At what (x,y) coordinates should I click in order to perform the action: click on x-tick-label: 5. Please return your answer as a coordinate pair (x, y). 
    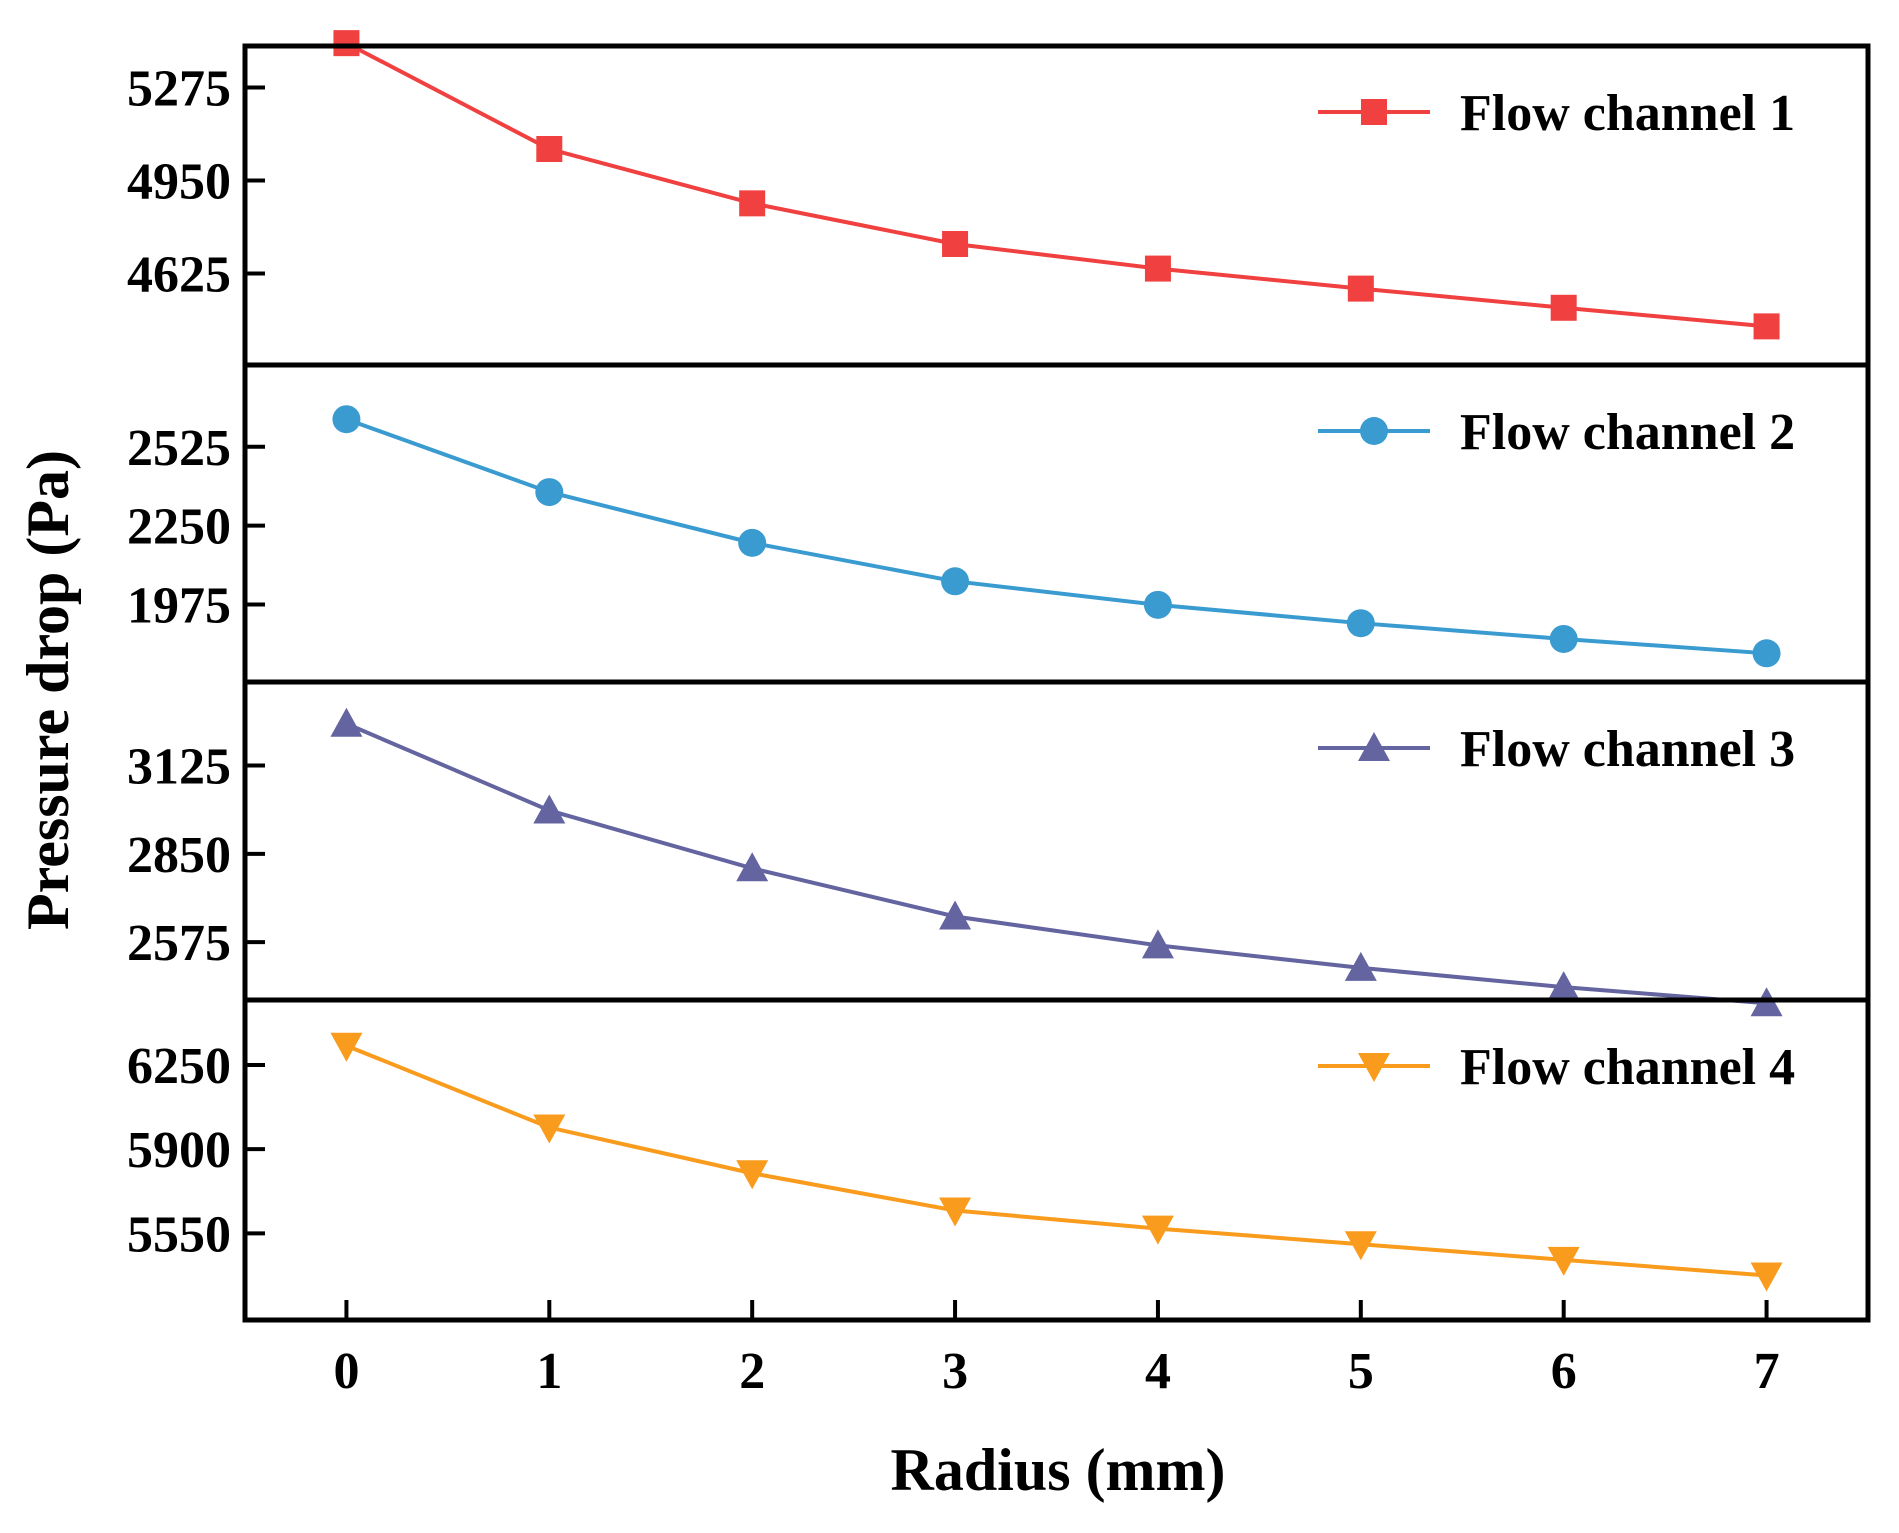
    Looking at the image, I should click on (1361, 1371).